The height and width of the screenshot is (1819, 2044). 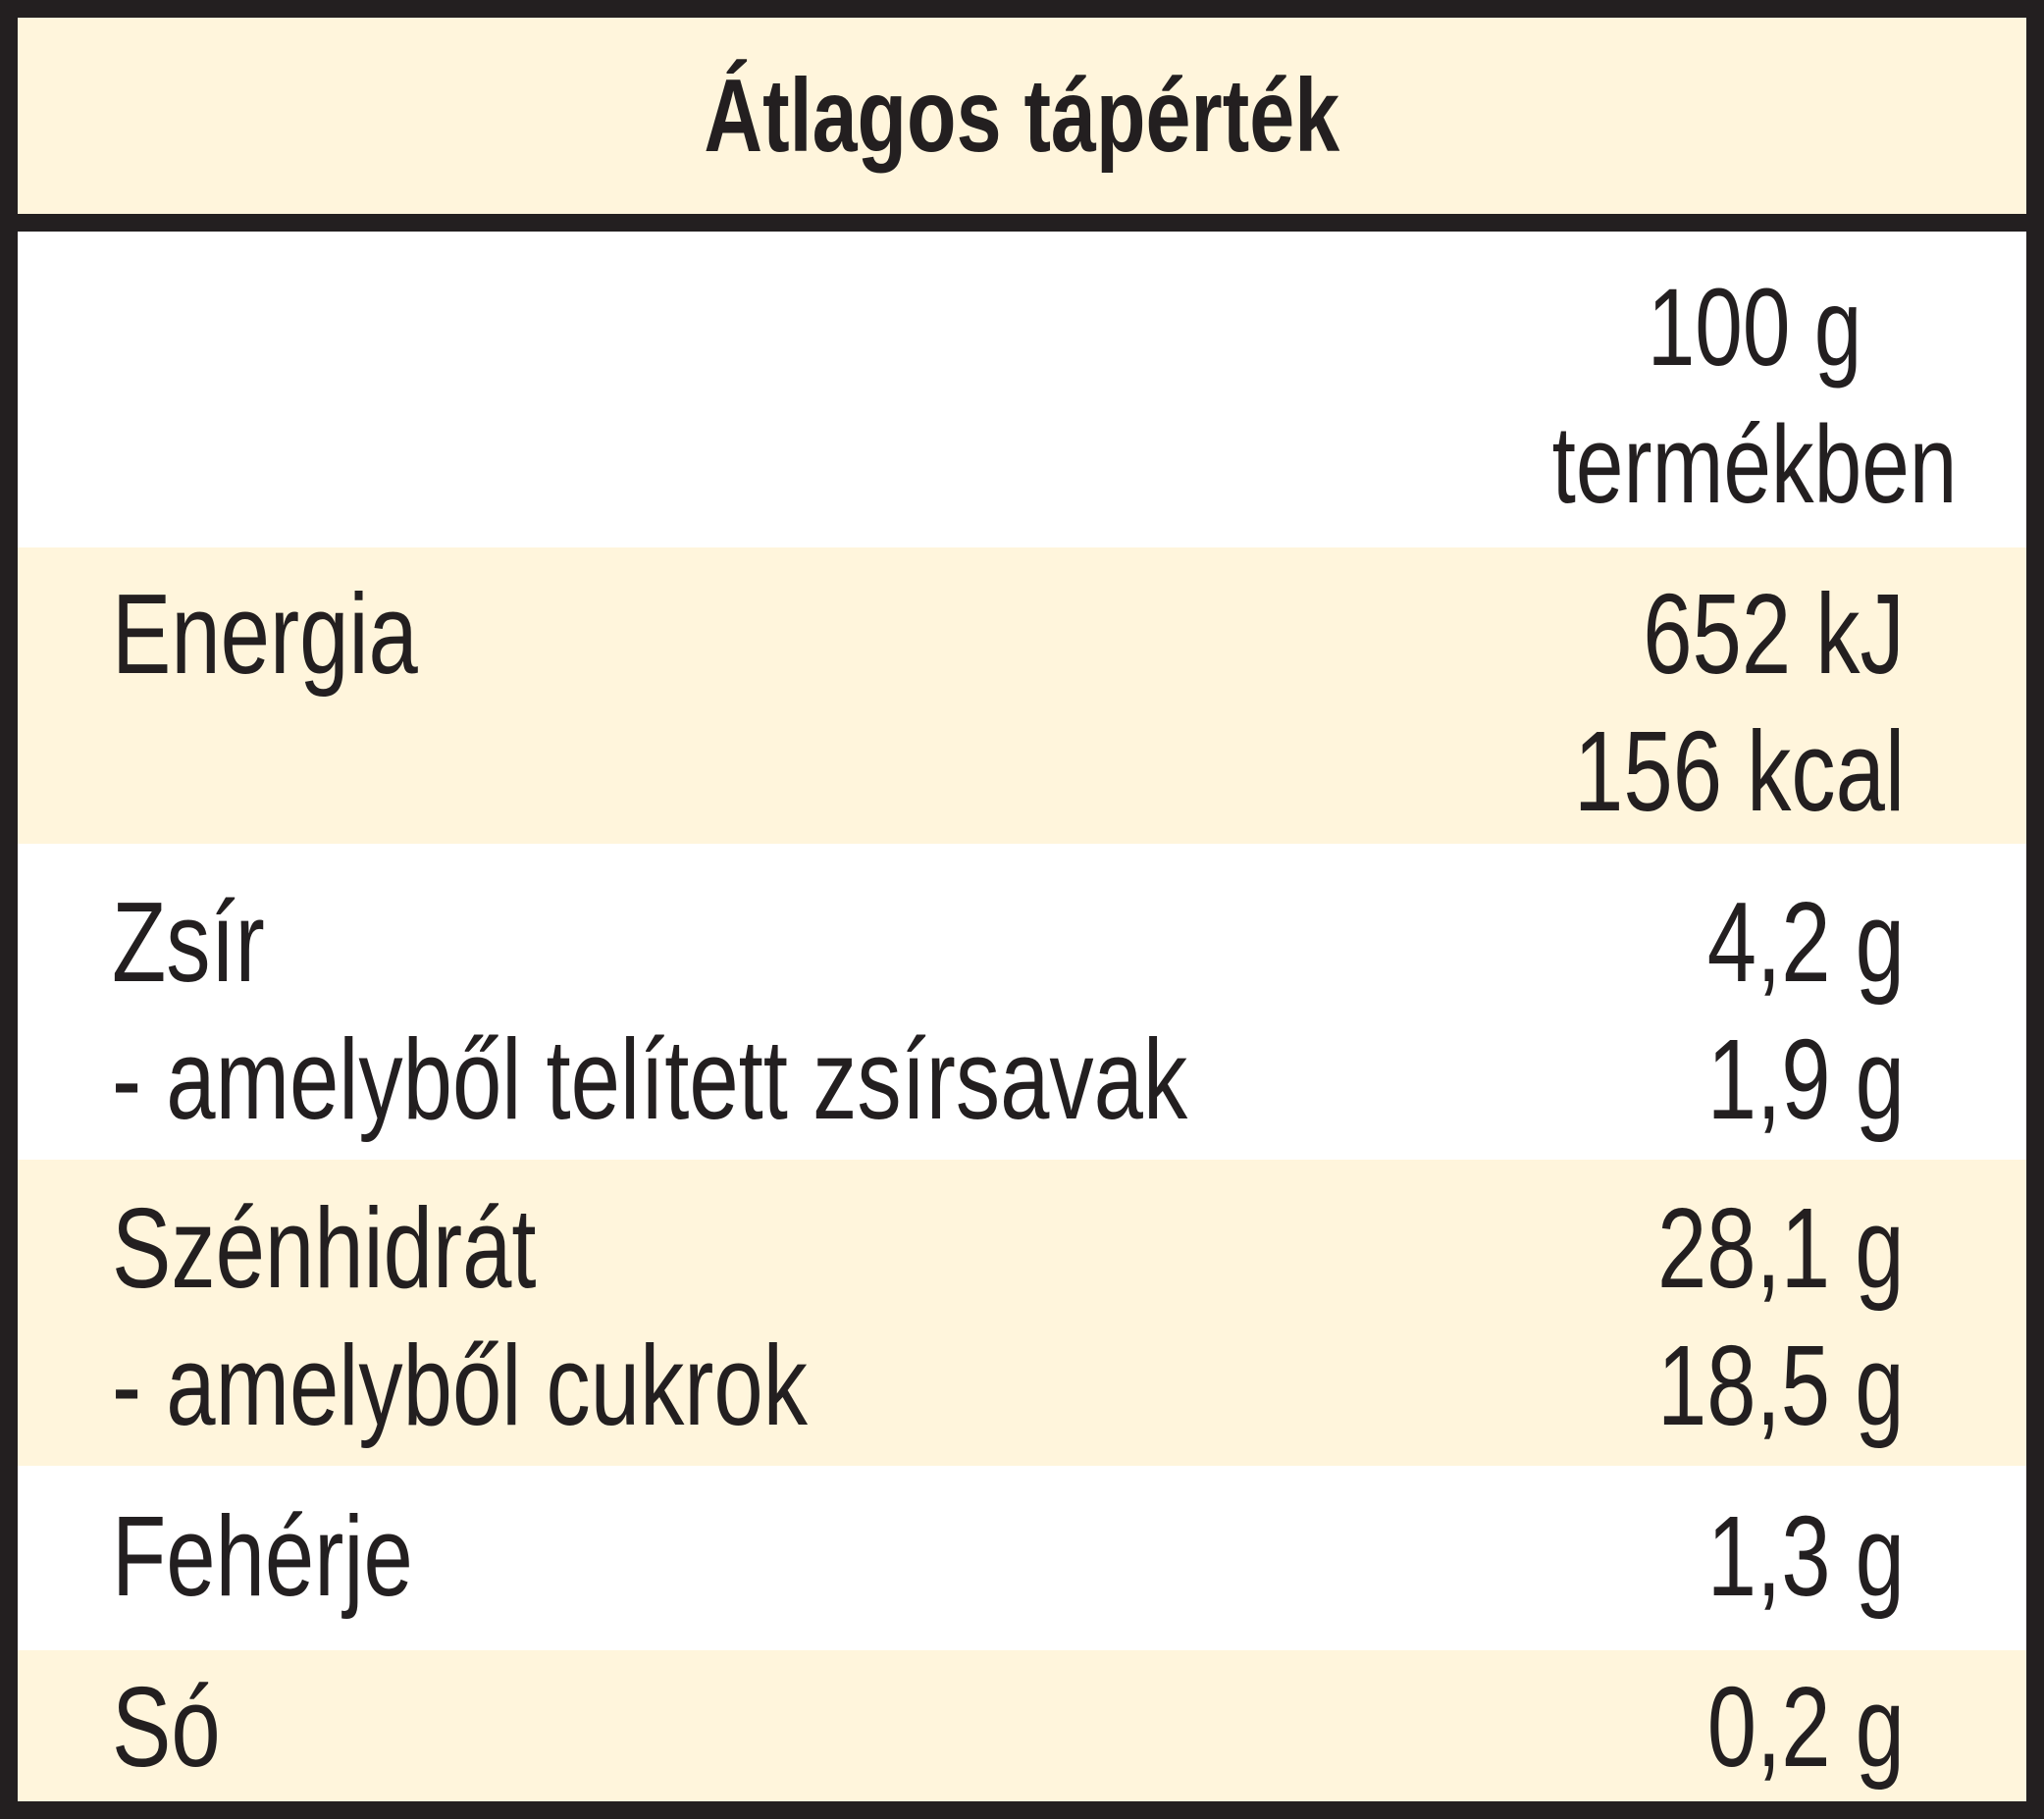 I want to click on row-value-energy-kcal: 156 kcal, so click(x=1739, y=771).